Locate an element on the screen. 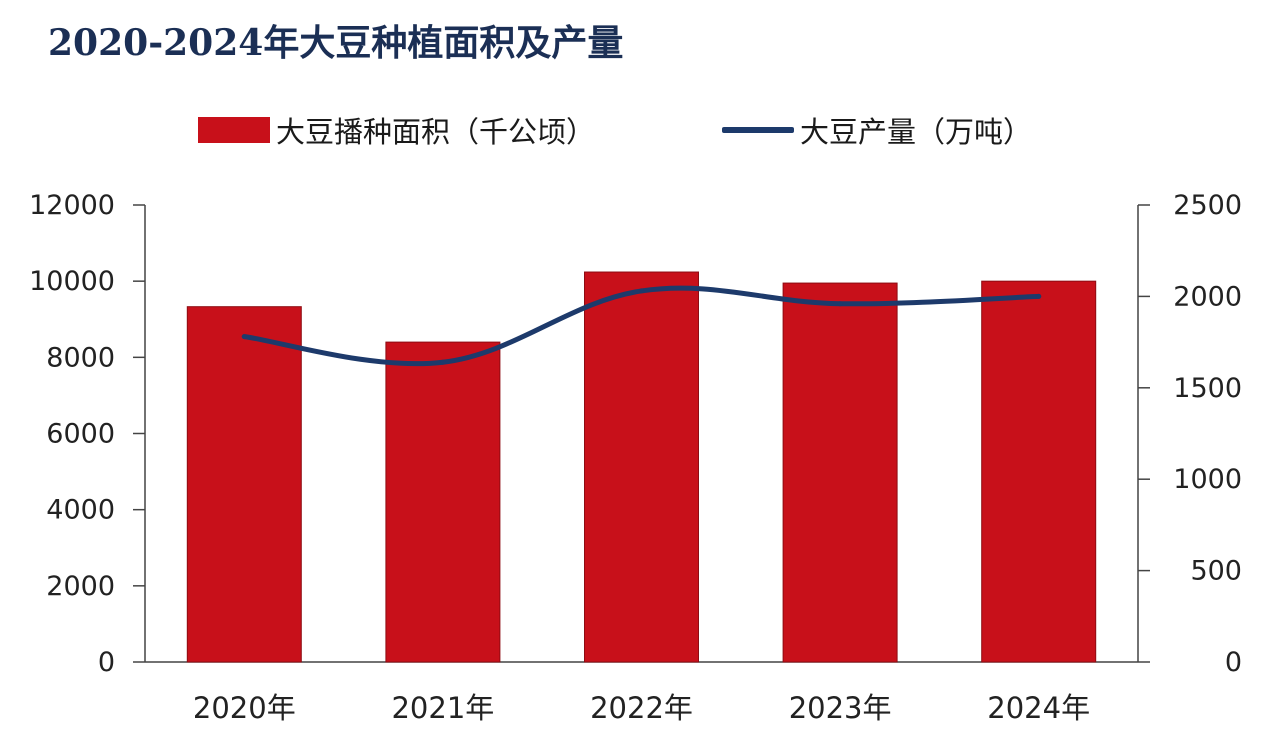  right-tick-label: 2000 is located at coordinates (1207, 296).